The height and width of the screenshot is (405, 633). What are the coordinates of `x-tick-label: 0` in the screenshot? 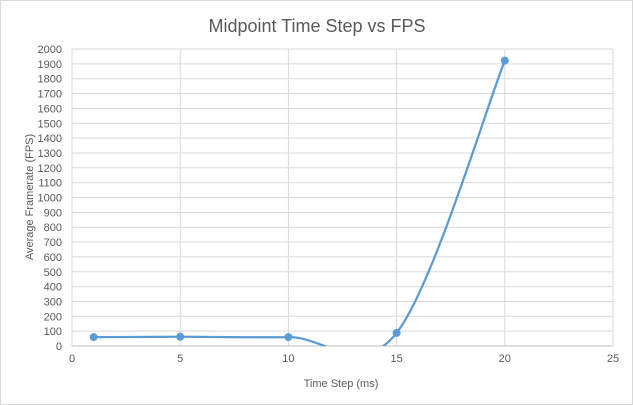 It's located at (72, 359).